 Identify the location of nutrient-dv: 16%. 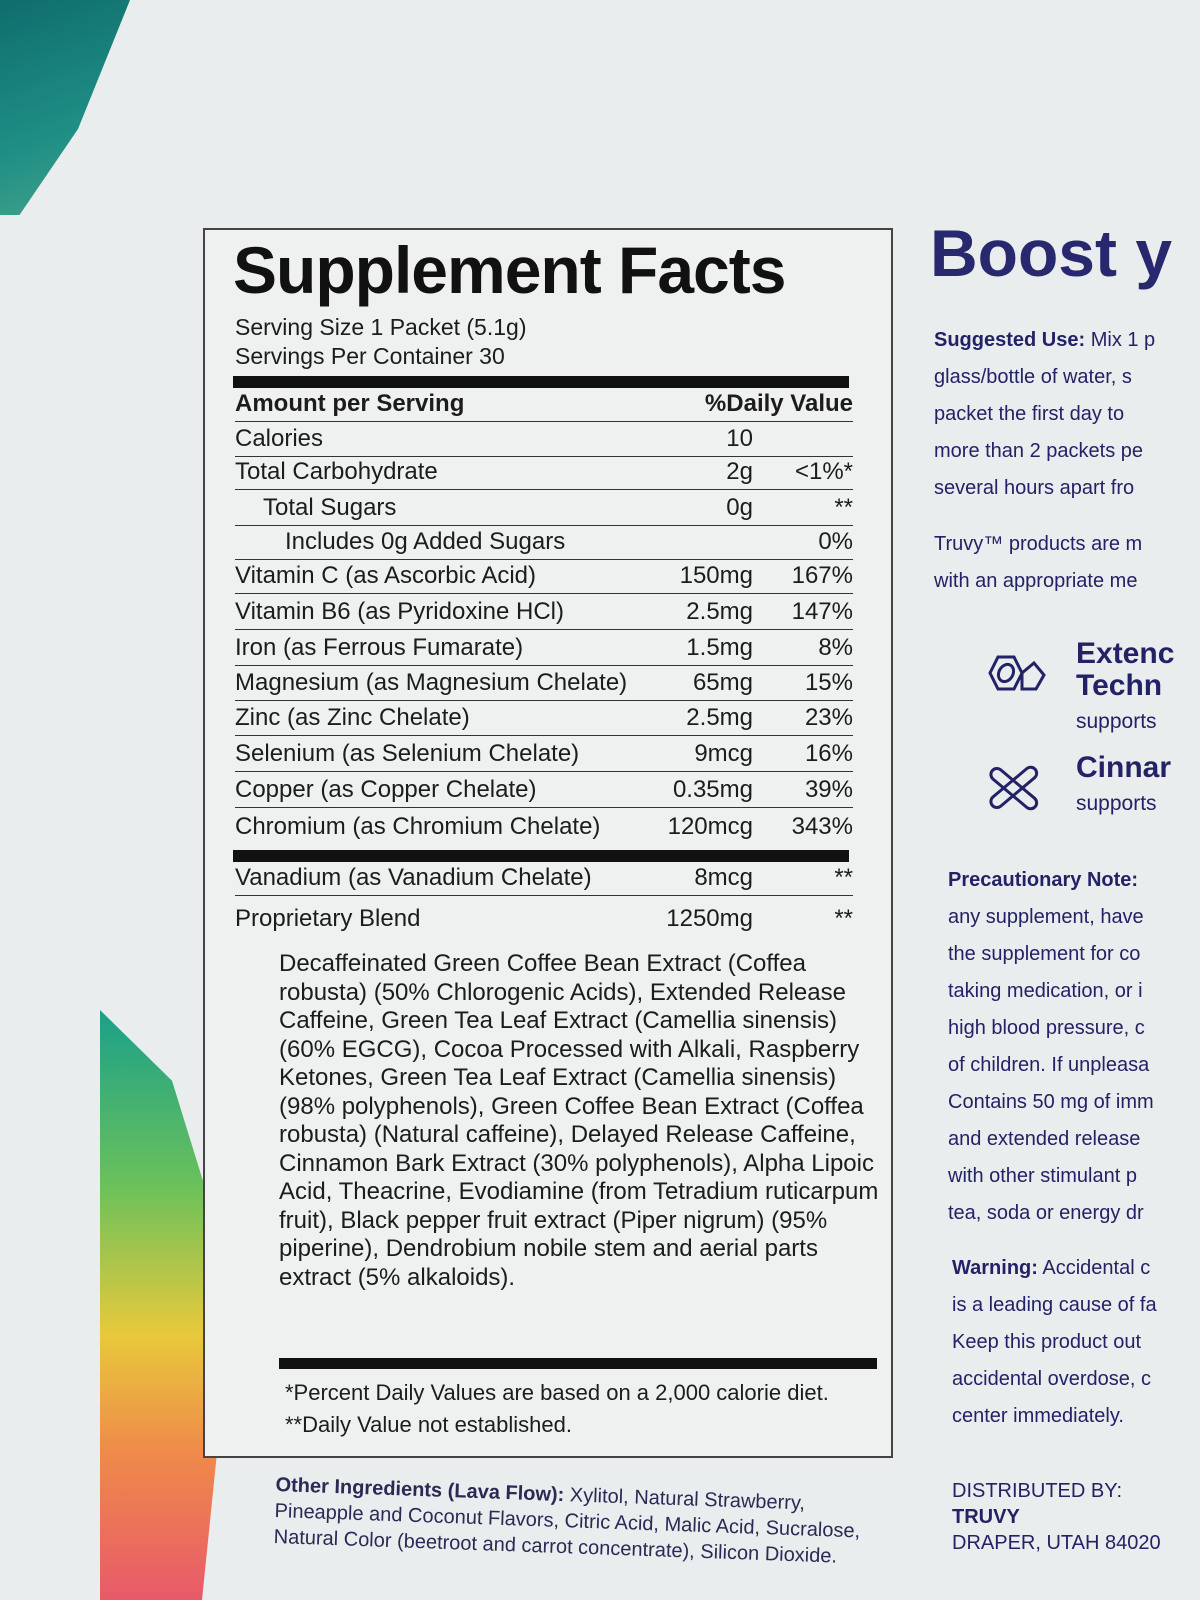
(828, 753).